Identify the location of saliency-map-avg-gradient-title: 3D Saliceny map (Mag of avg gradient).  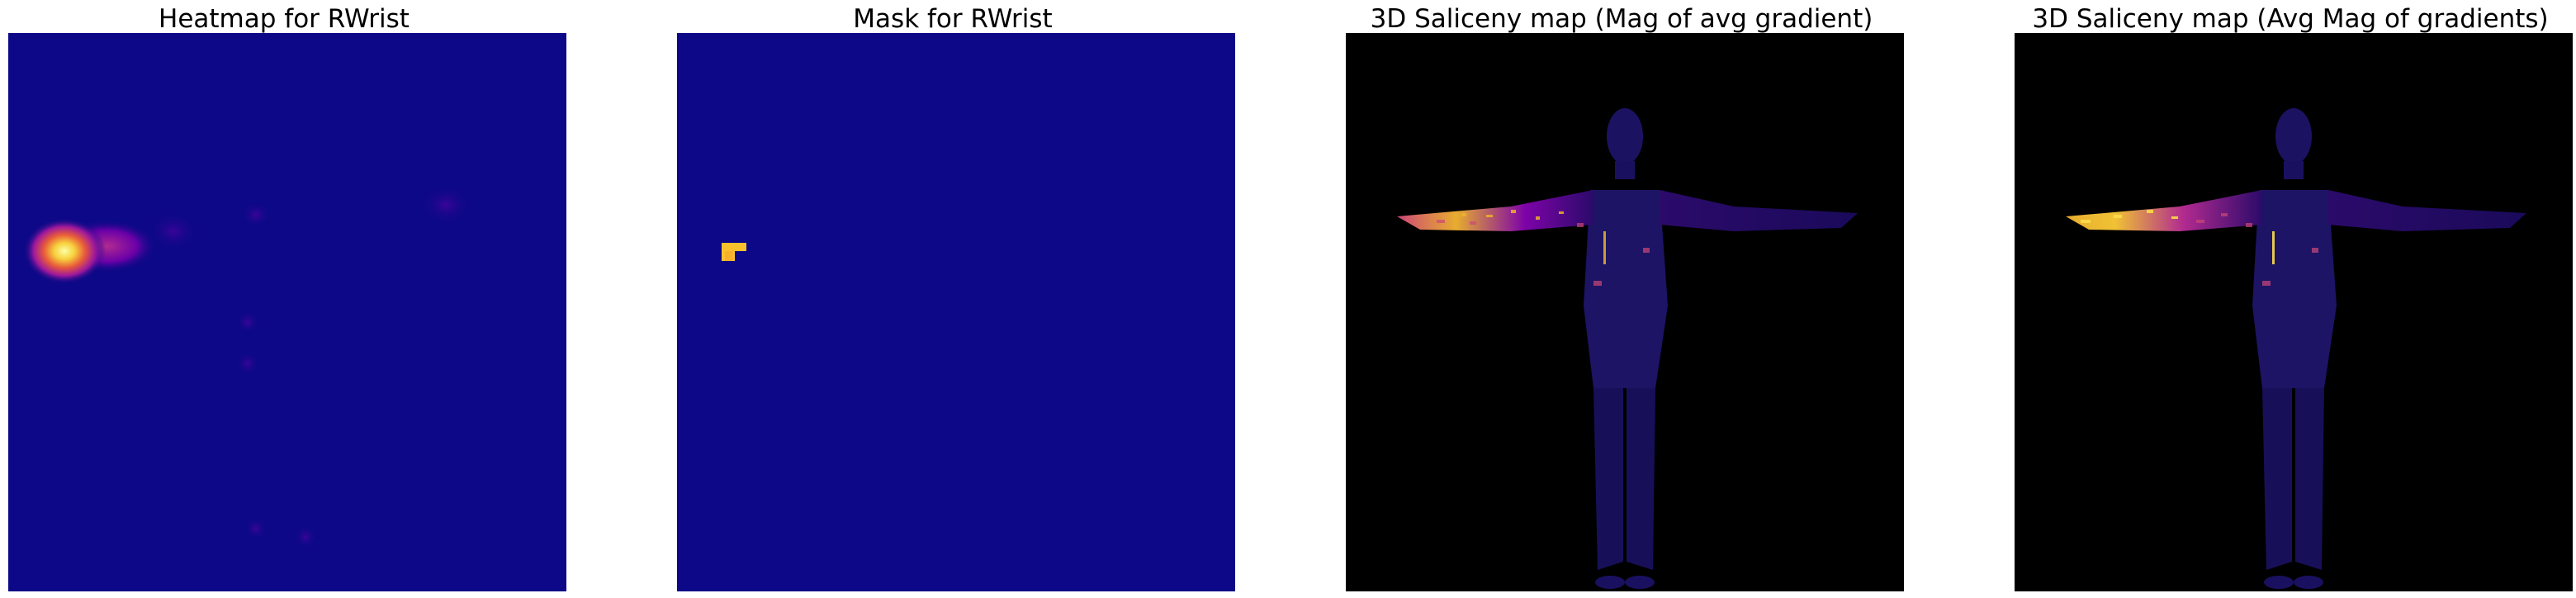
(1621, 19).